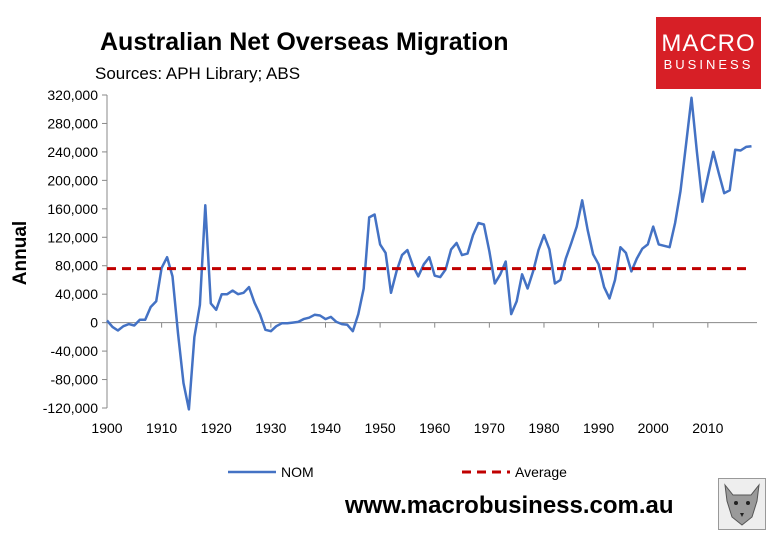 This screenshot has height=535, width=779. I want to click on y-tick-label: 120,000, so click(72, 237).